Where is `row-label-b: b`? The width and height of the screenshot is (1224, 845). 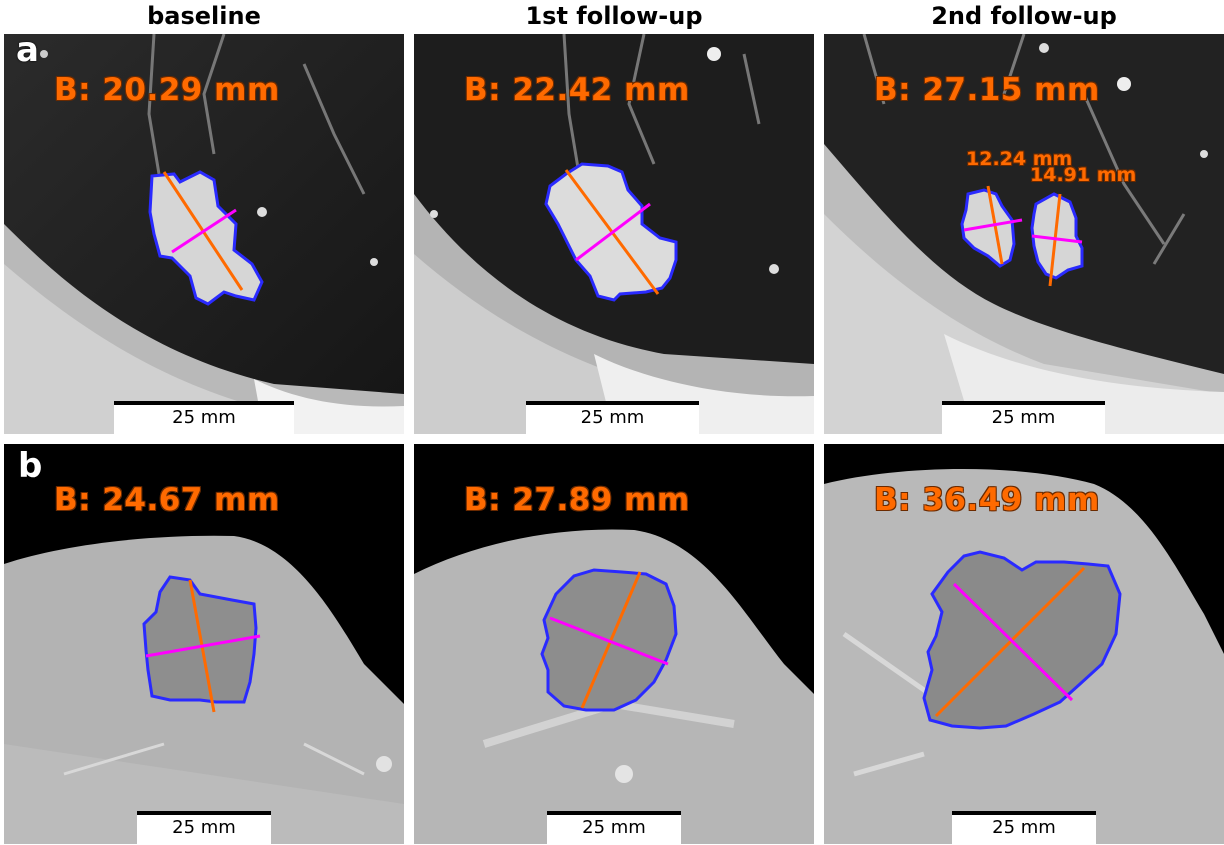 row-label-b: b is located at coordinates (30, 466).